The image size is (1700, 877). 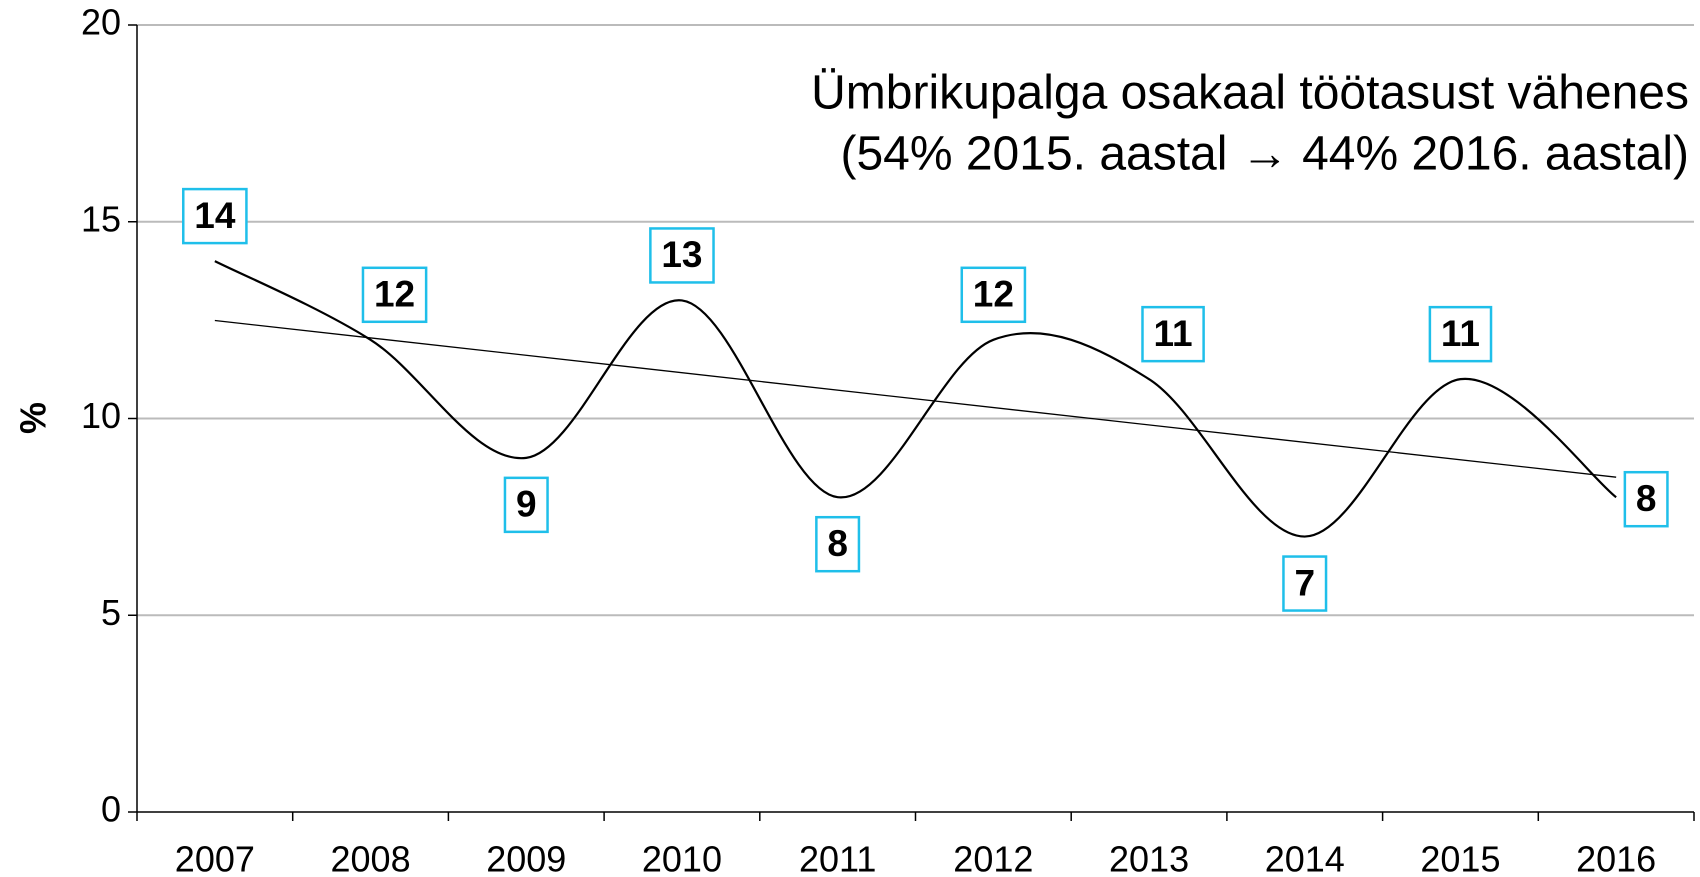 What do you see at coordinates (215, 858) in the screenshot?
I see `x-tick-label: 2007` at bounding box center [215, 858].